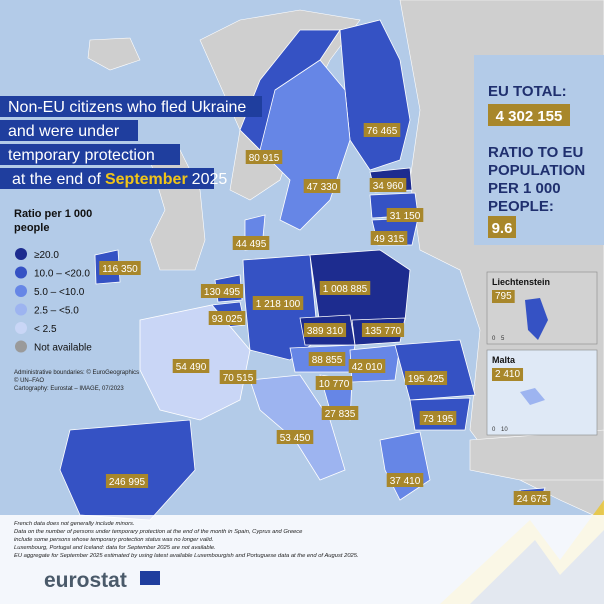 The width and height of the screenshot is (604, 609). I want to click on value-label: 246 995, so click(127, 482).